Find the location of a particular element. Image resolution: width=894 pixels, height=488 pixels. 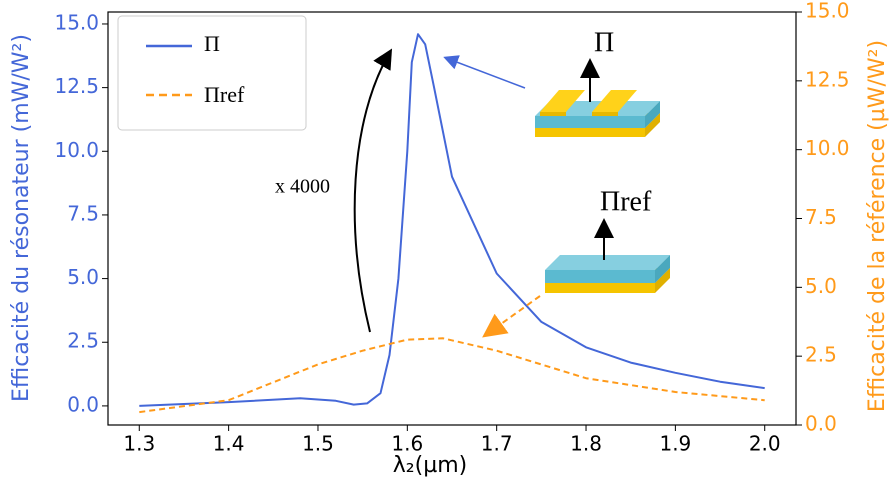

y2-axis-label: Efficacité de la référence (µW/W²) is located at coordinates (877, 226).